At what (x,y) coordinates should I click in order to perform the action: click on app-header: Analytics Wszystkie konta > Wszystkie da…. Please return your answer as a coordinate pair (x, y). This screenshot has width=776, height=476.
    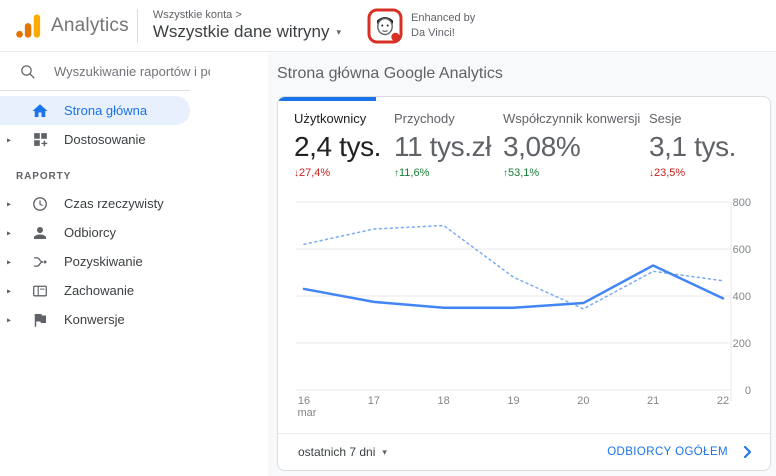
    Looking at the image, I should click on (388, 26).